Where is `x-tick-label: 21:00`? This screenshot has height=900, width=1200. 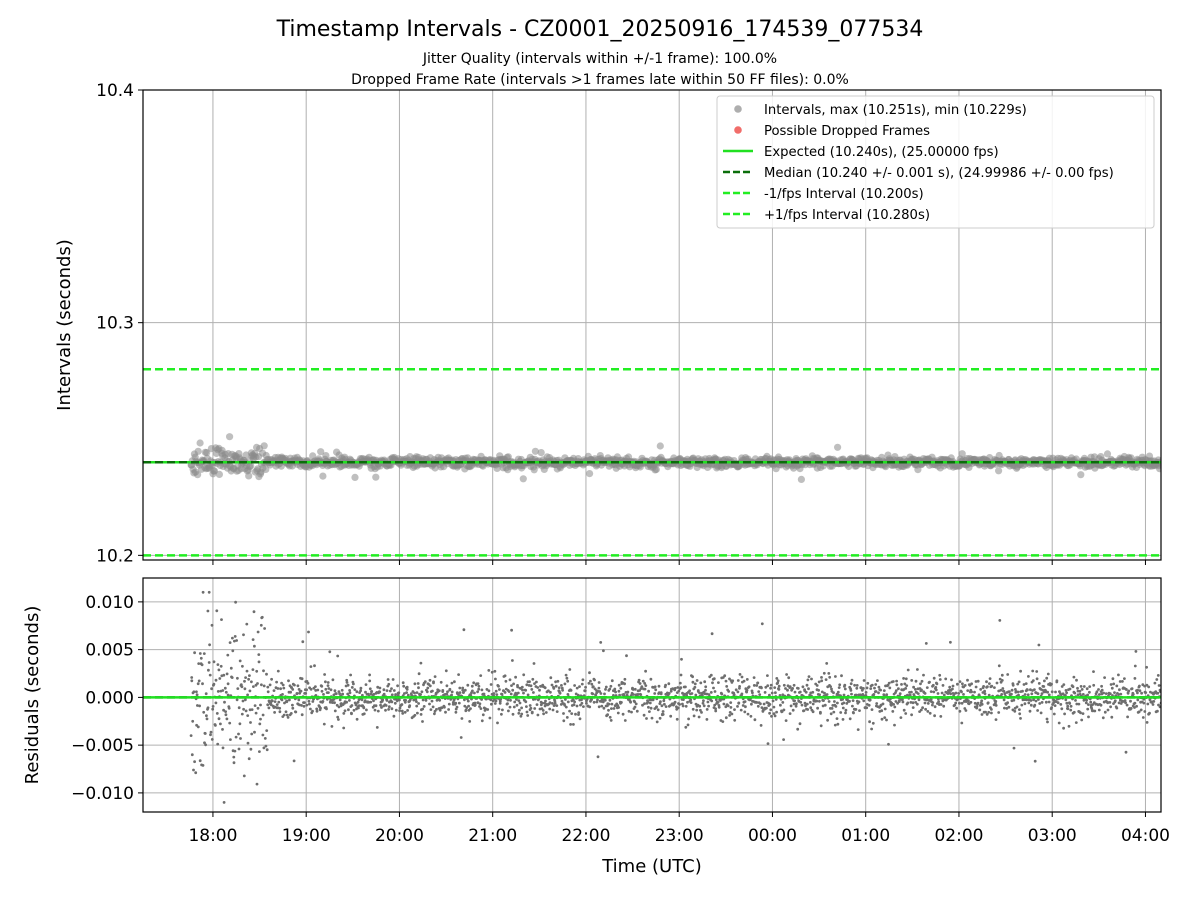
x-tick-label: 21:00 is located at coordinates (492, 836).